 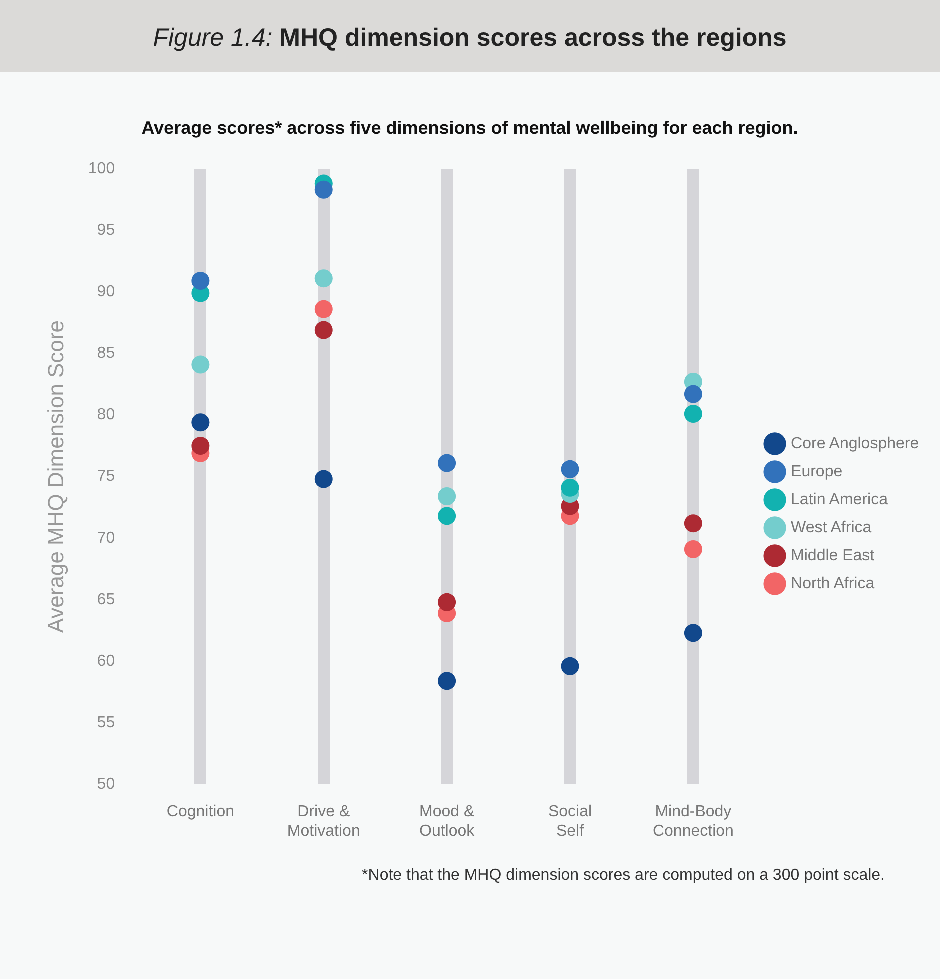 What do you see at coordinates (55, 477) in the screenshot?
I see `y-axis-title: Average MHQ Dimension Score` at bounding box center [55, 477].